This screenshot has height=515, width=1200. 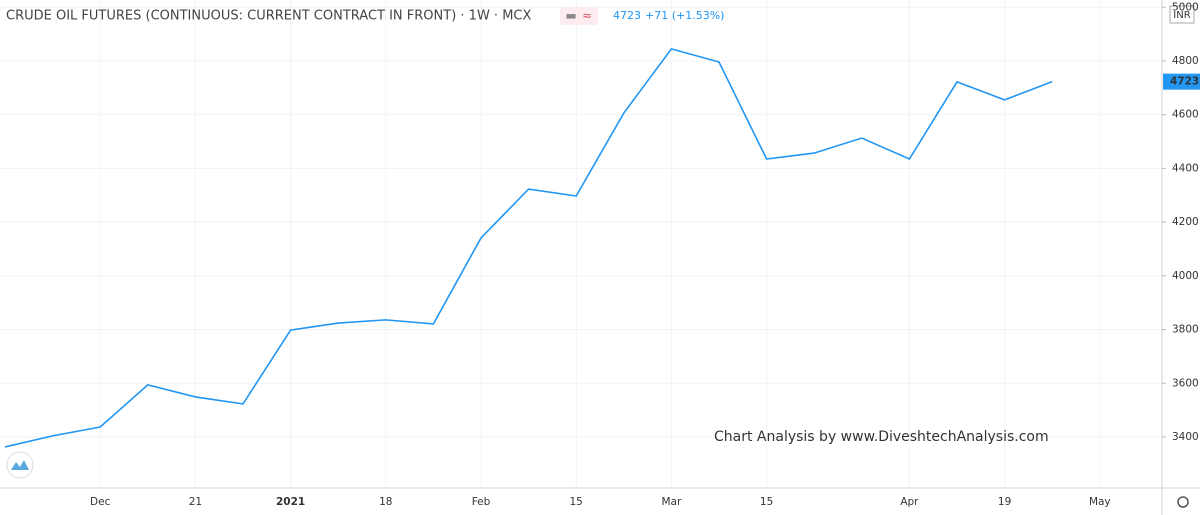 I want to click on x-tick-label: May, so click(x=1100, y=502).